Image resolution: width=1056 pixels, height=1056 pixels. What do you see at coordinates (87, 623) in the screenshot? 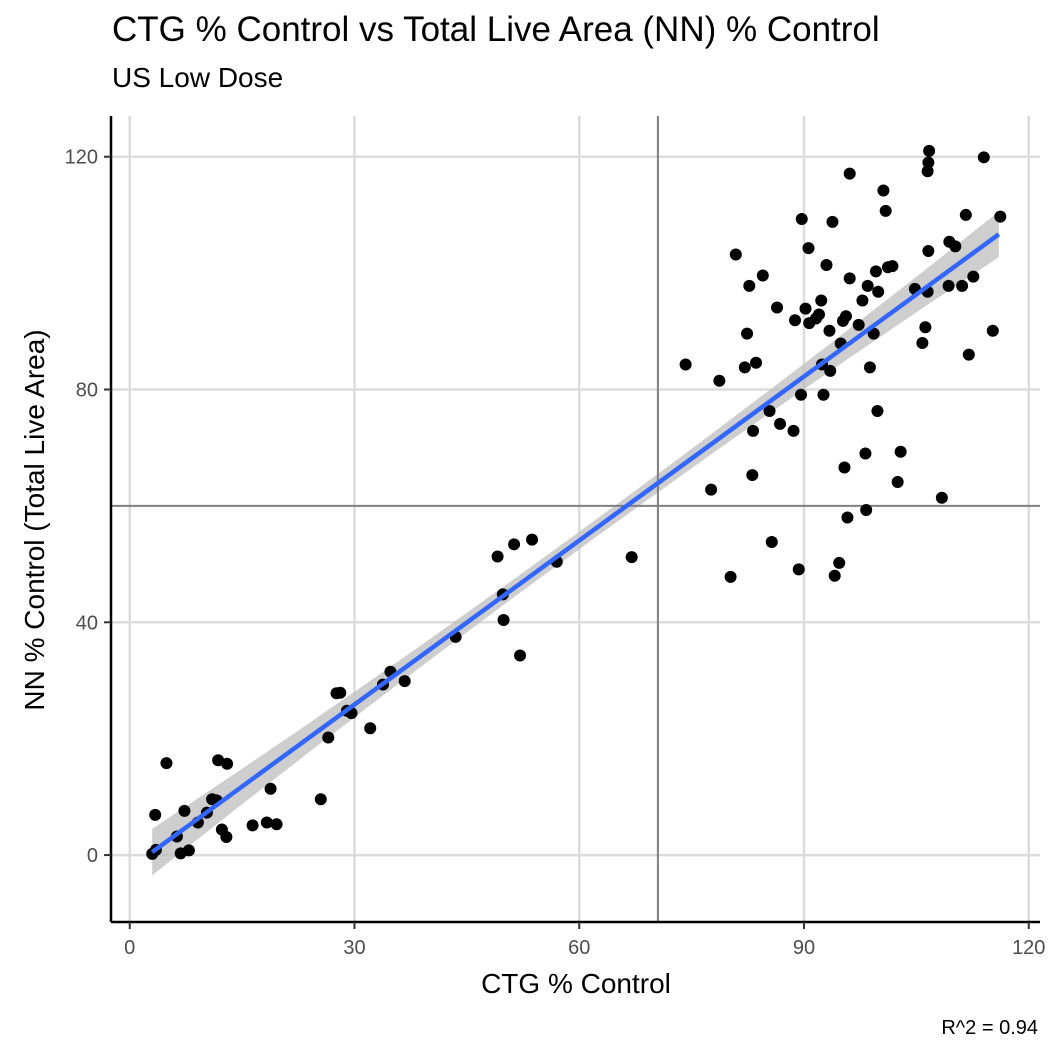
I see `y-tick-label-40: 40` at bounding box center [87, 623].